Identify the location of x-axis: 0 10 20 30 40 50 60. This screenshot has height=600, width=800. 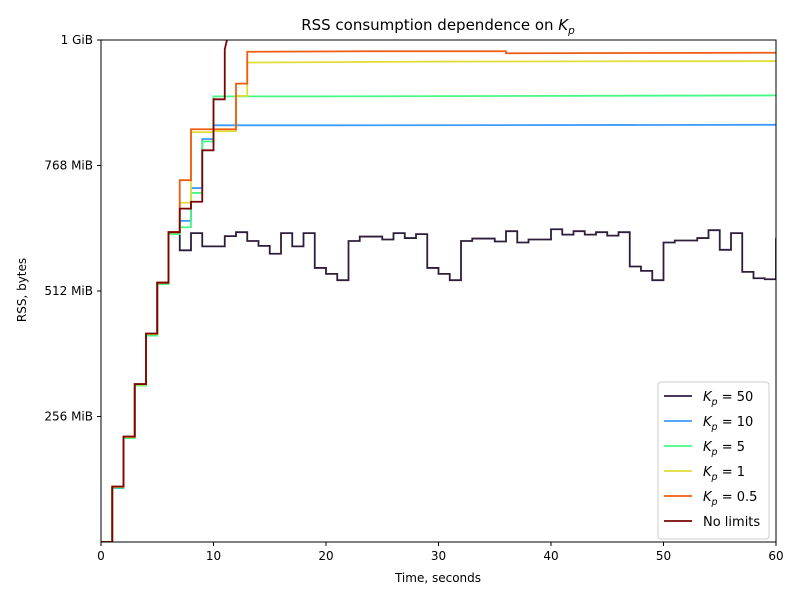
(440, 552).